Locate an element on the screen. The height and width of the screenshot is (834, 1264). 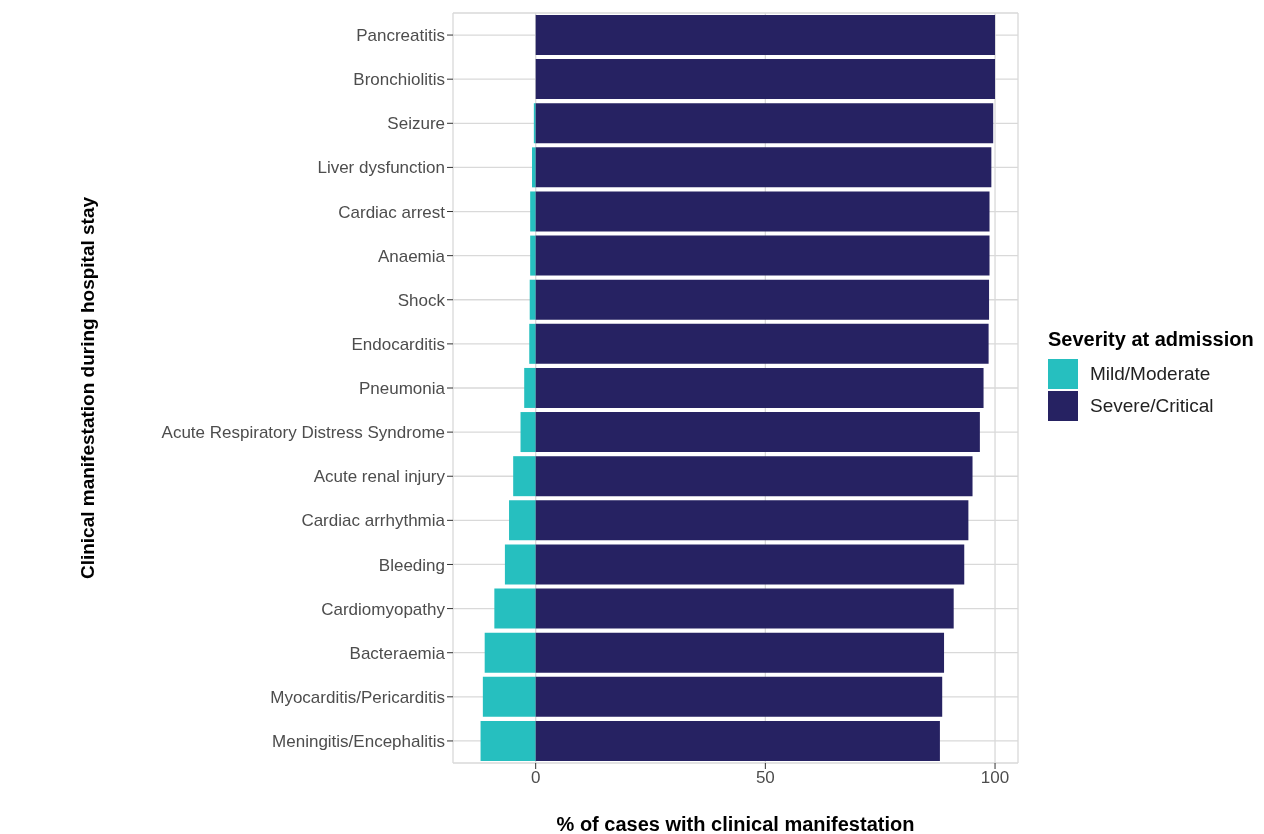
y-tick-label: Pneumonia is located at coordinates (402, 389).